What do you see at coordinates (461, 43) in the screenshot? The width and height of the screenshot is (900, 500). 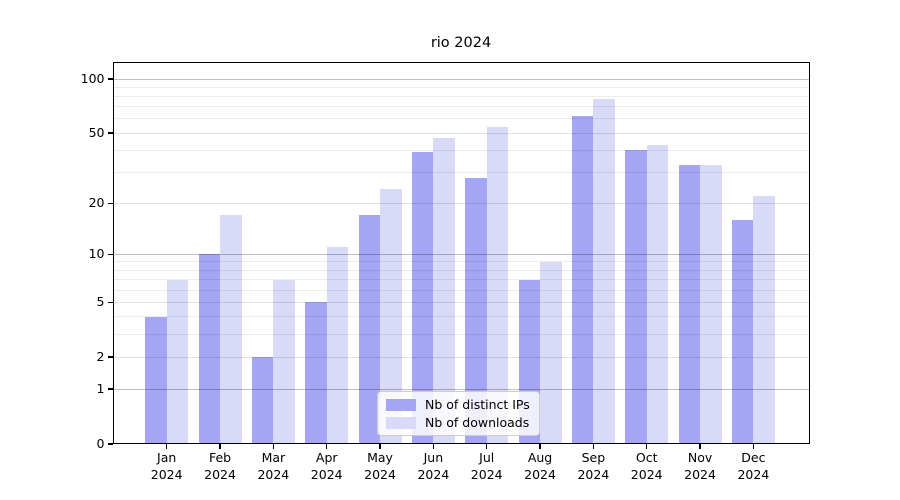 I see `chart-title: rio 2024` at bounding box center [461, 43].